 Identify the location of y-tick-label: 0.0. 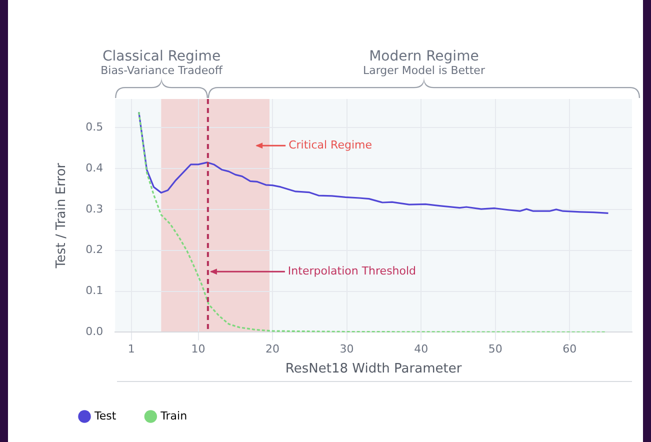
(95, 331).